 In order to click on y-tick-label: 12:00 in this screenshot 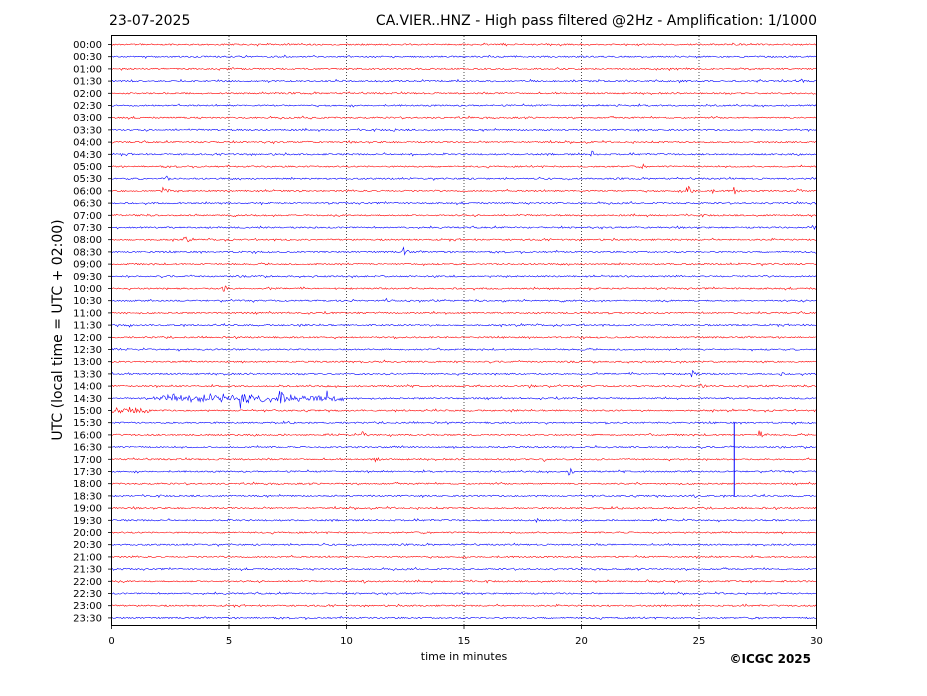, I will do `click(87, 338)`.